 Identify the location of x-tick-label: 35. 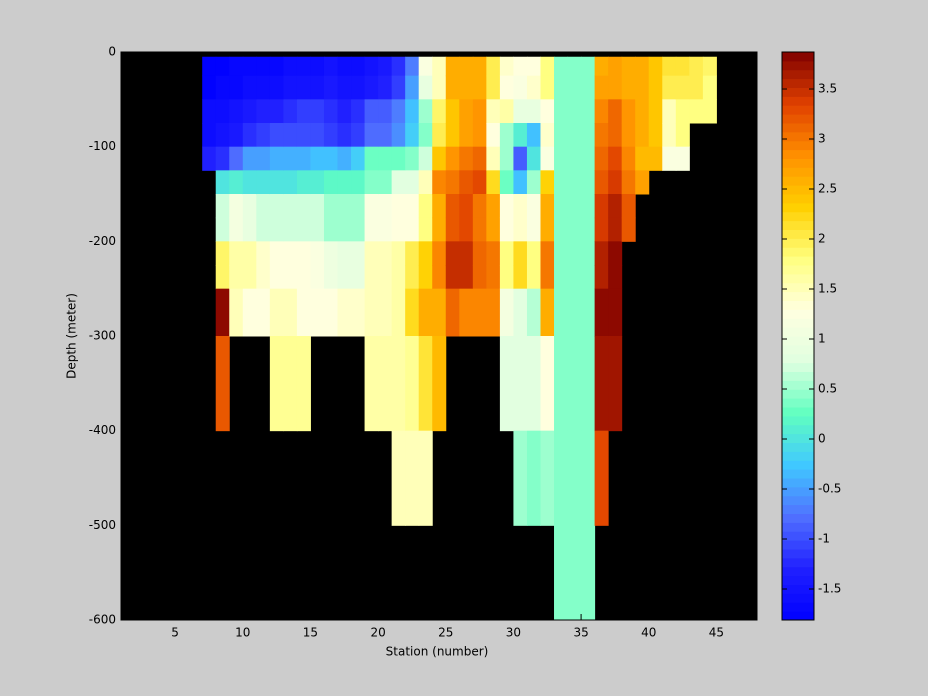
(580, 633).